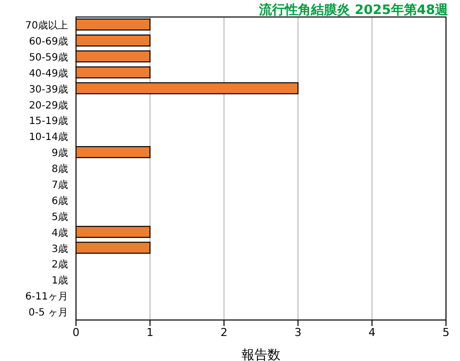  What do you see at coordinates (48, 57) in the screenshot?
I see `y-tick-label: 50-59歳` at bounding box center [48, 57].